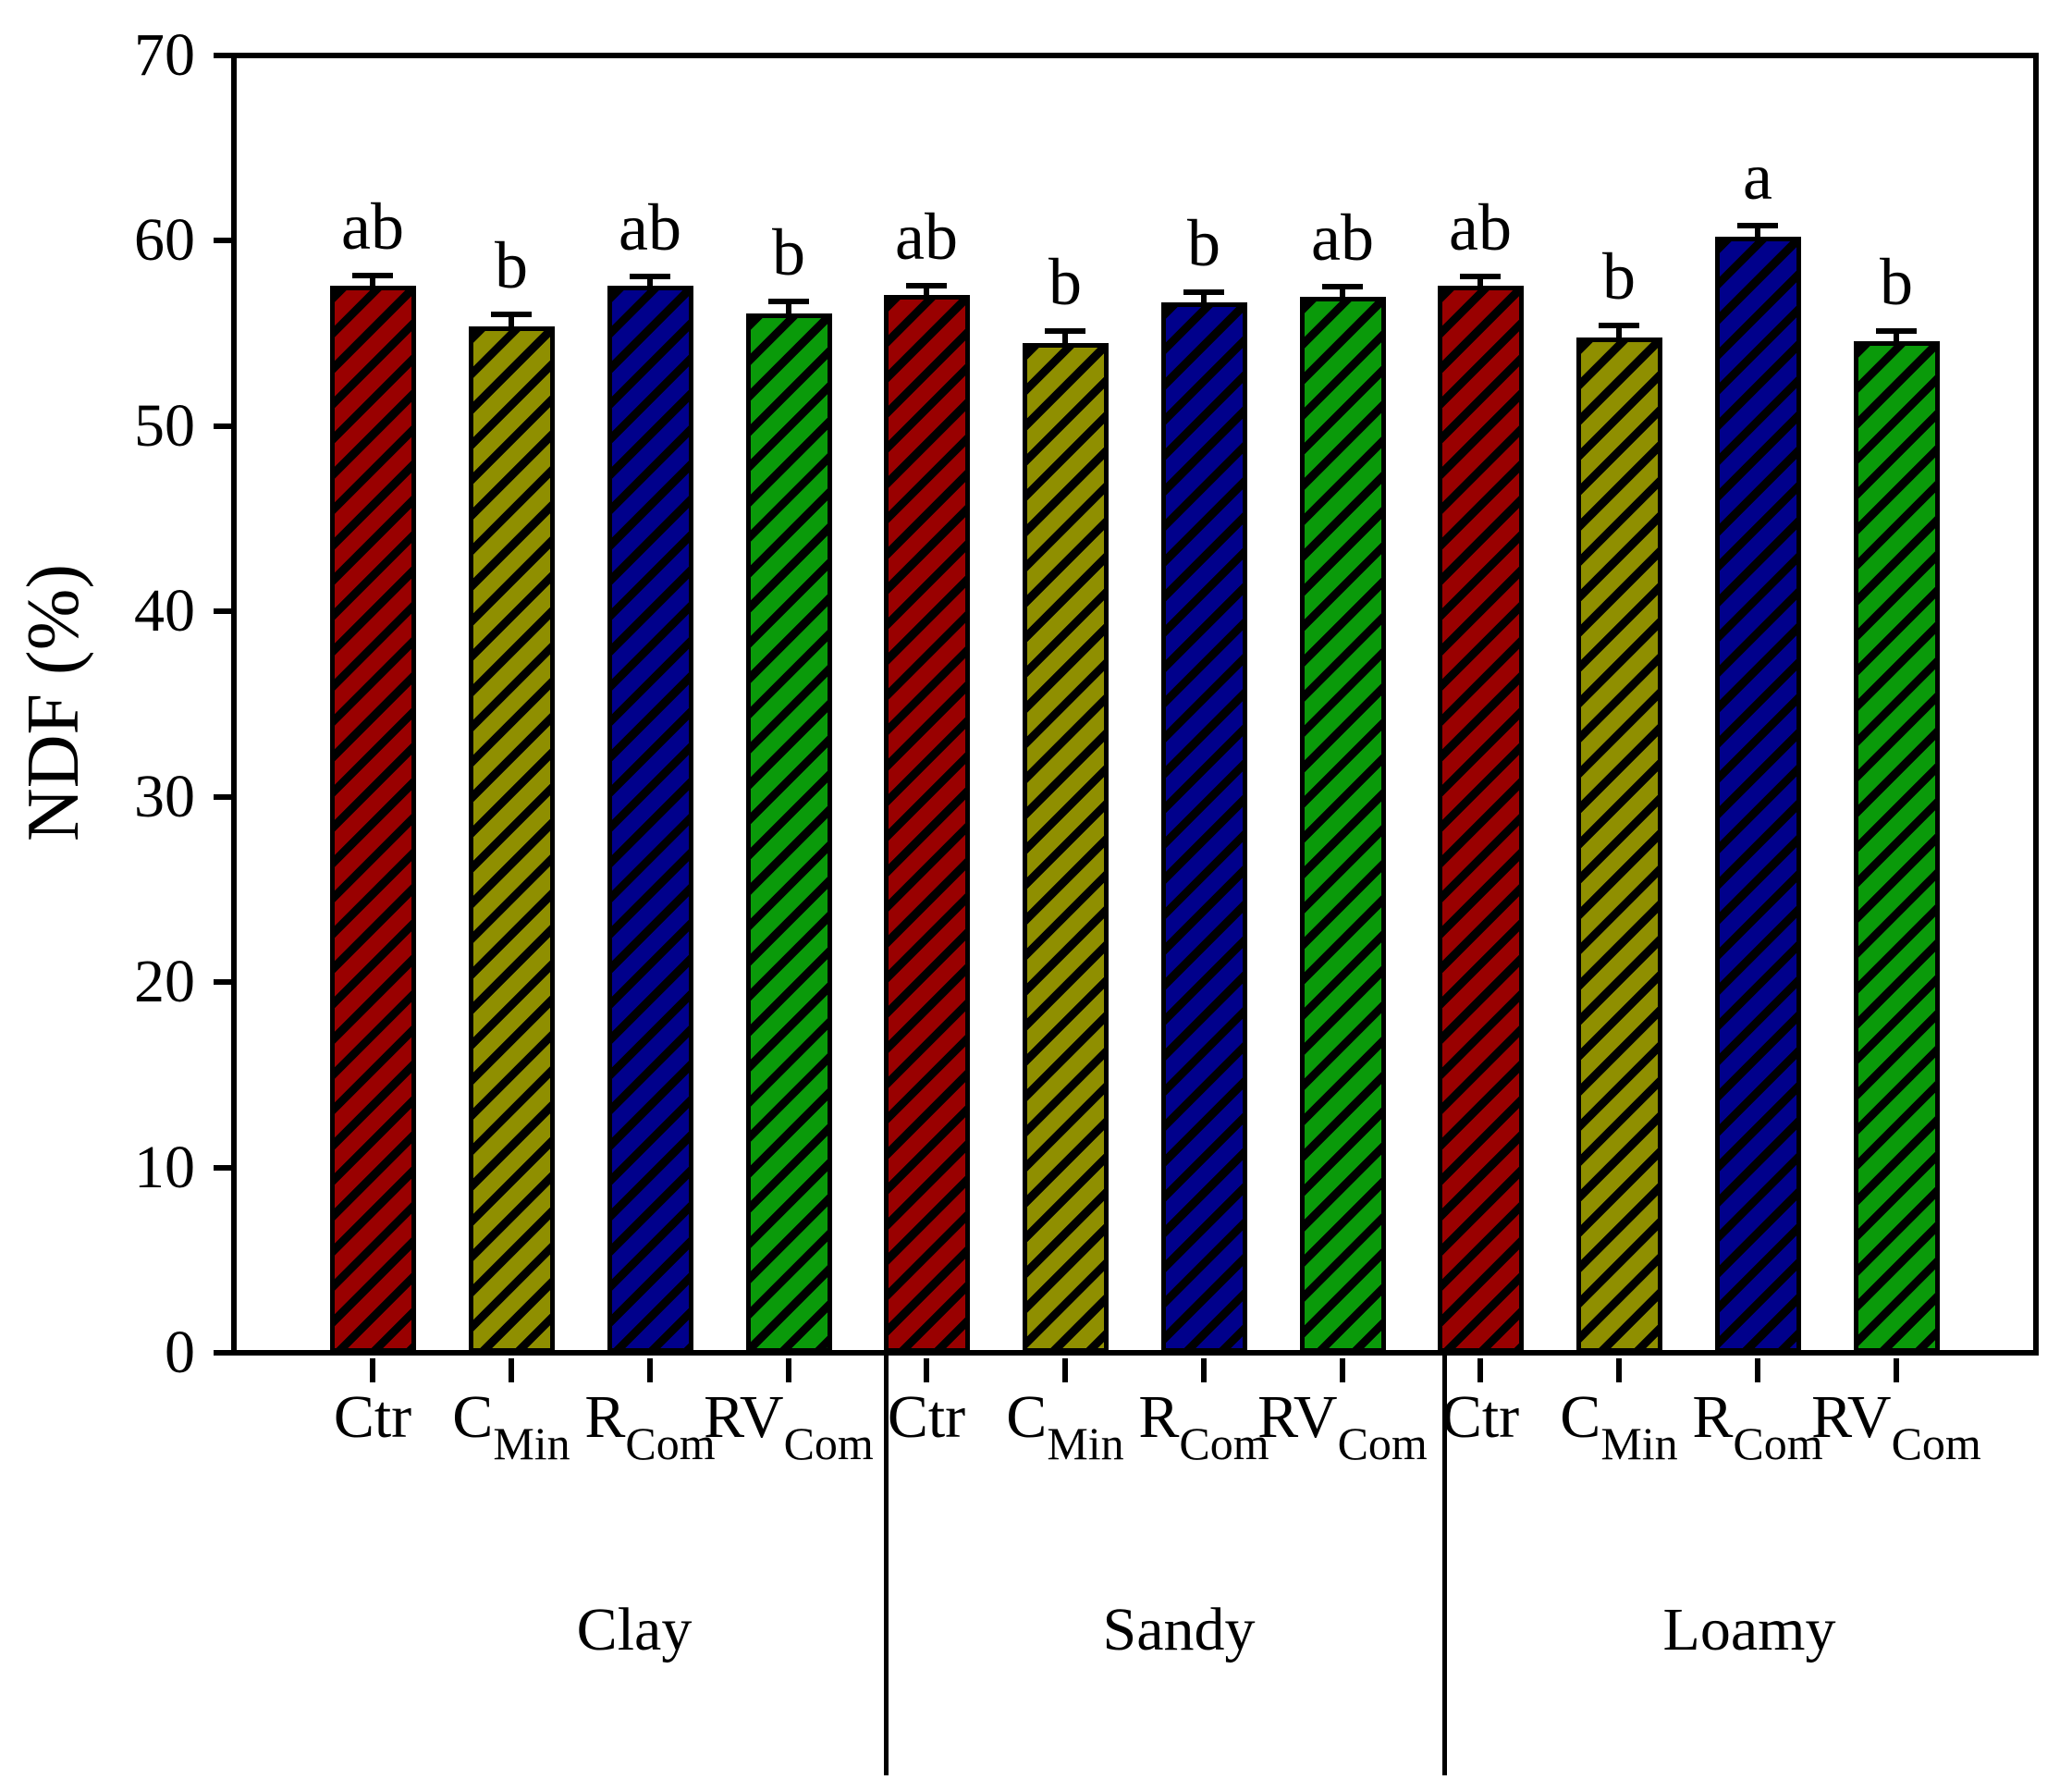 This screenshot has height=1792, width=2072. I want to click on error-bar-loamy-cmin, so click(1619, 332).